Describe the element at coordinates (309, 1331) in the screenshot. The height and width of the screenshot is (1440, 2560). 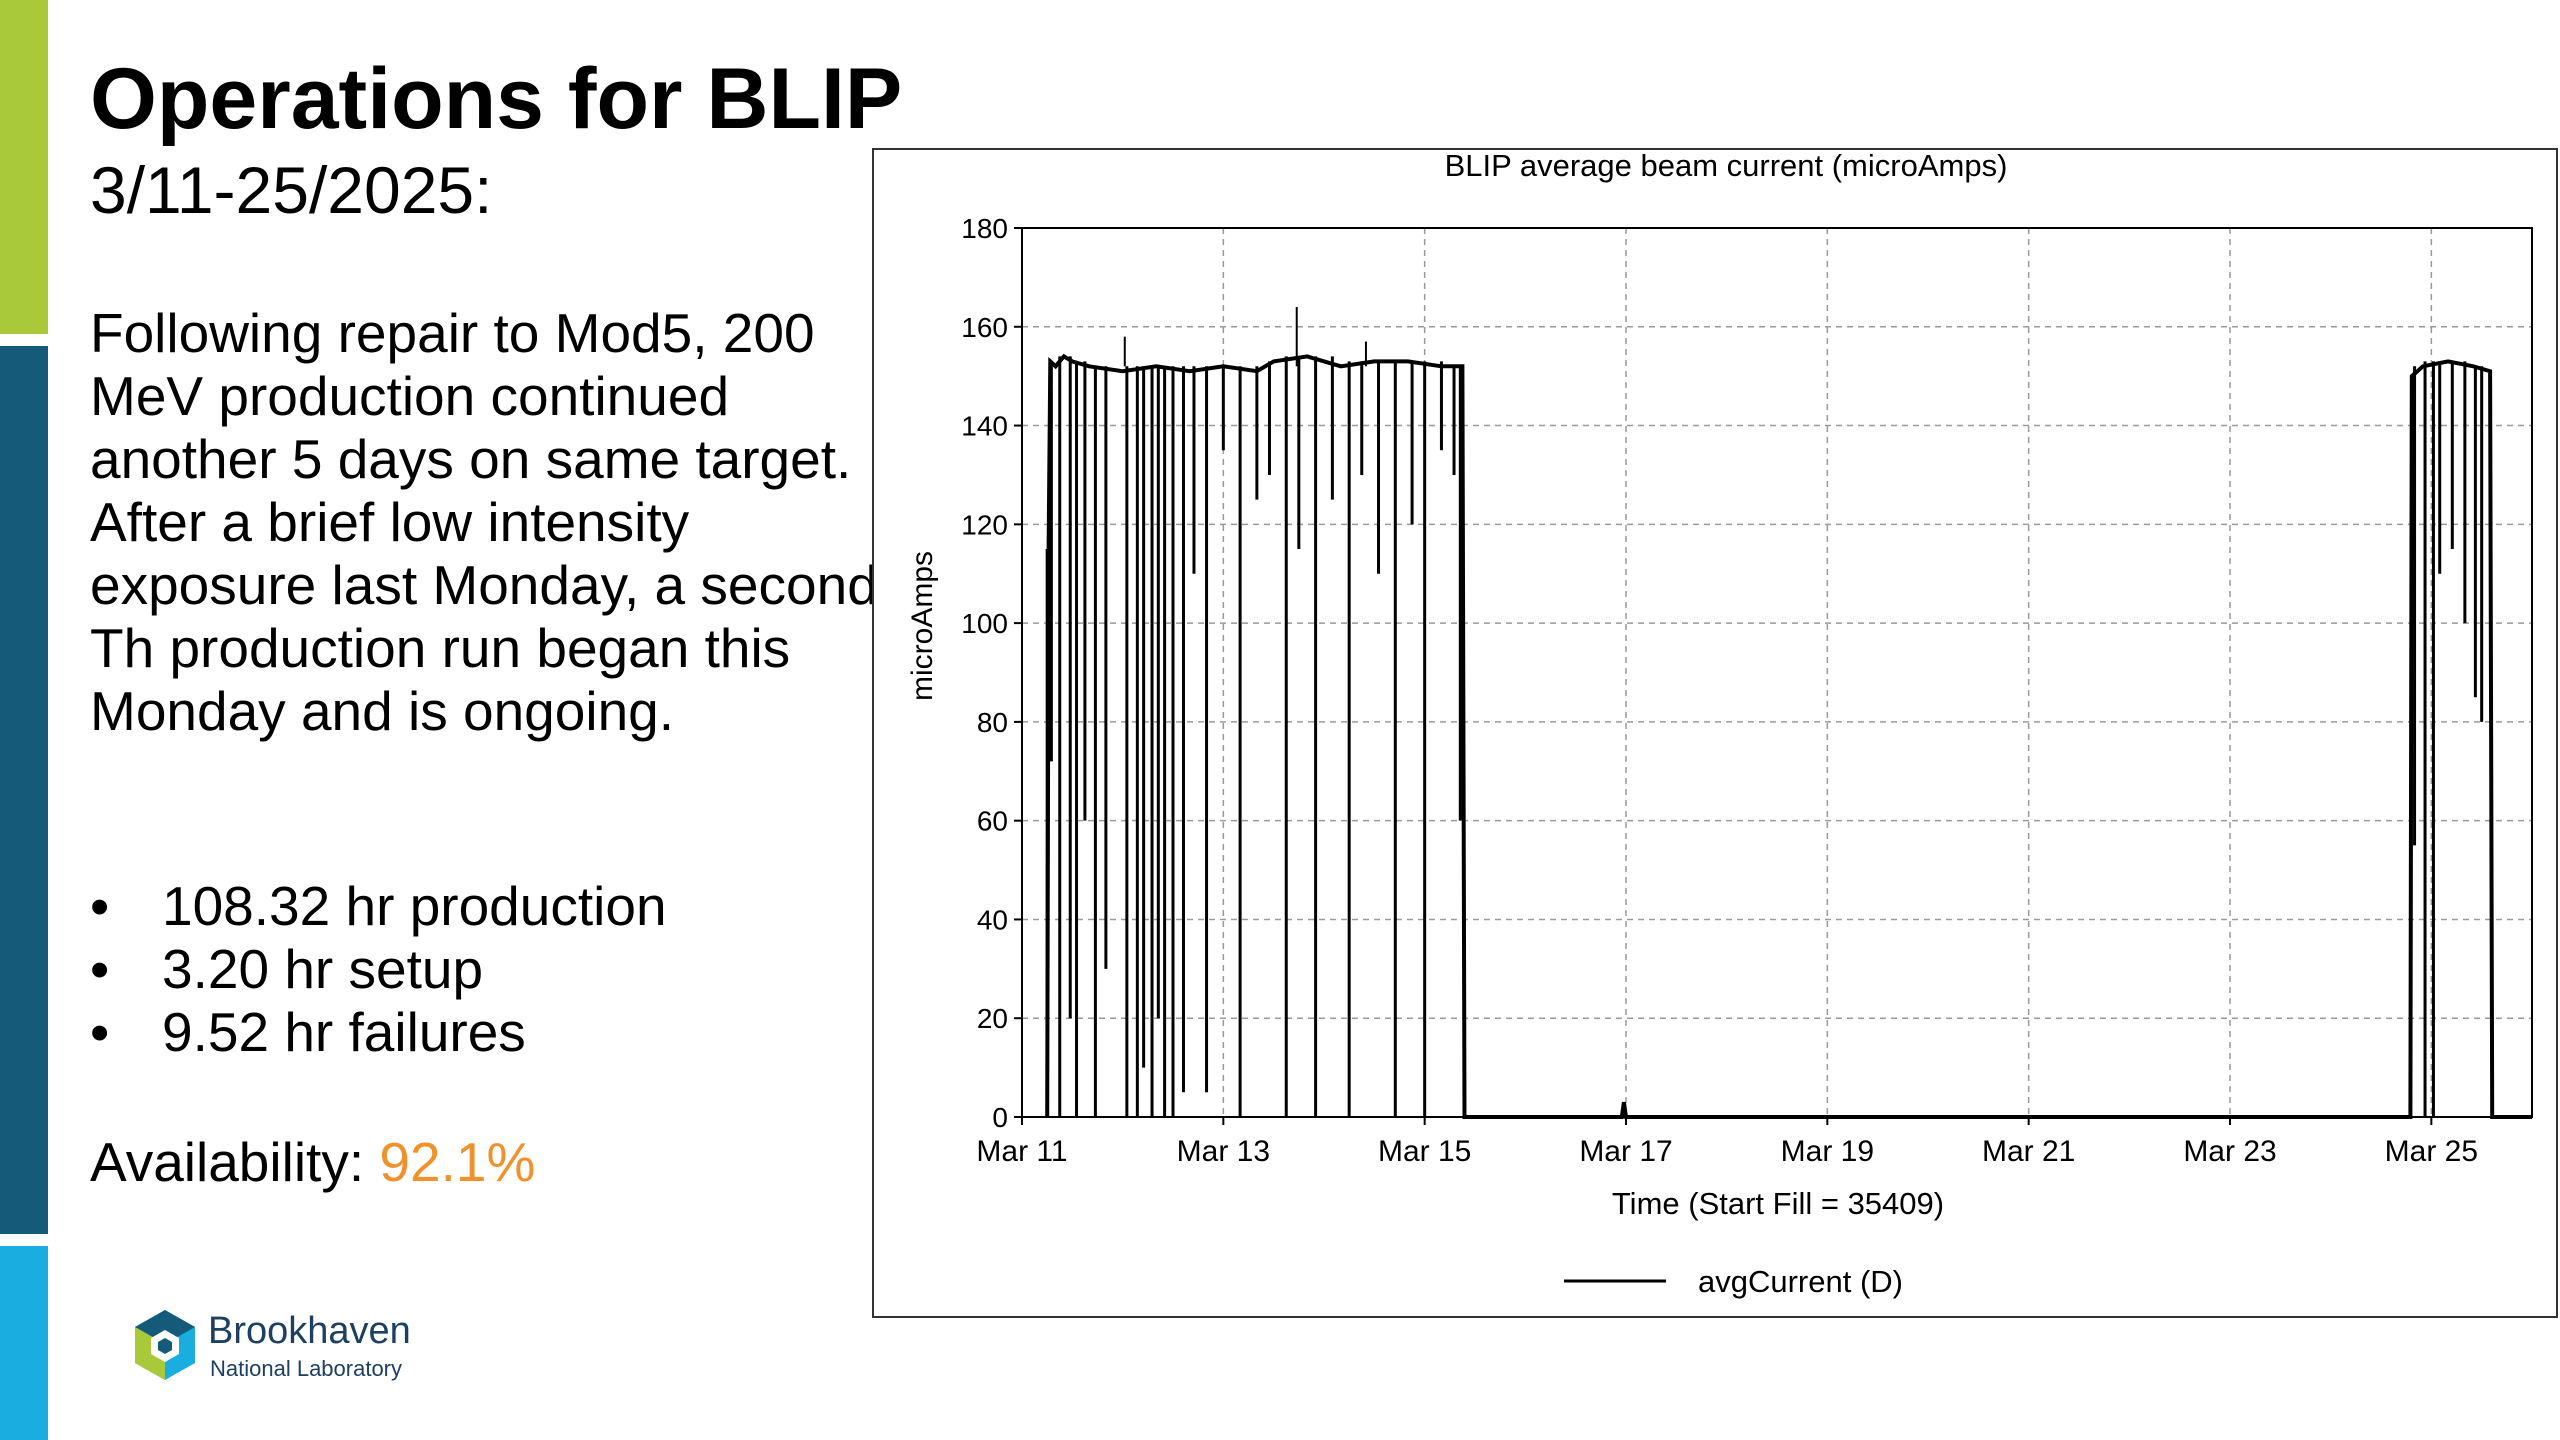
I see `logo-name: Brookhaven` at that location.